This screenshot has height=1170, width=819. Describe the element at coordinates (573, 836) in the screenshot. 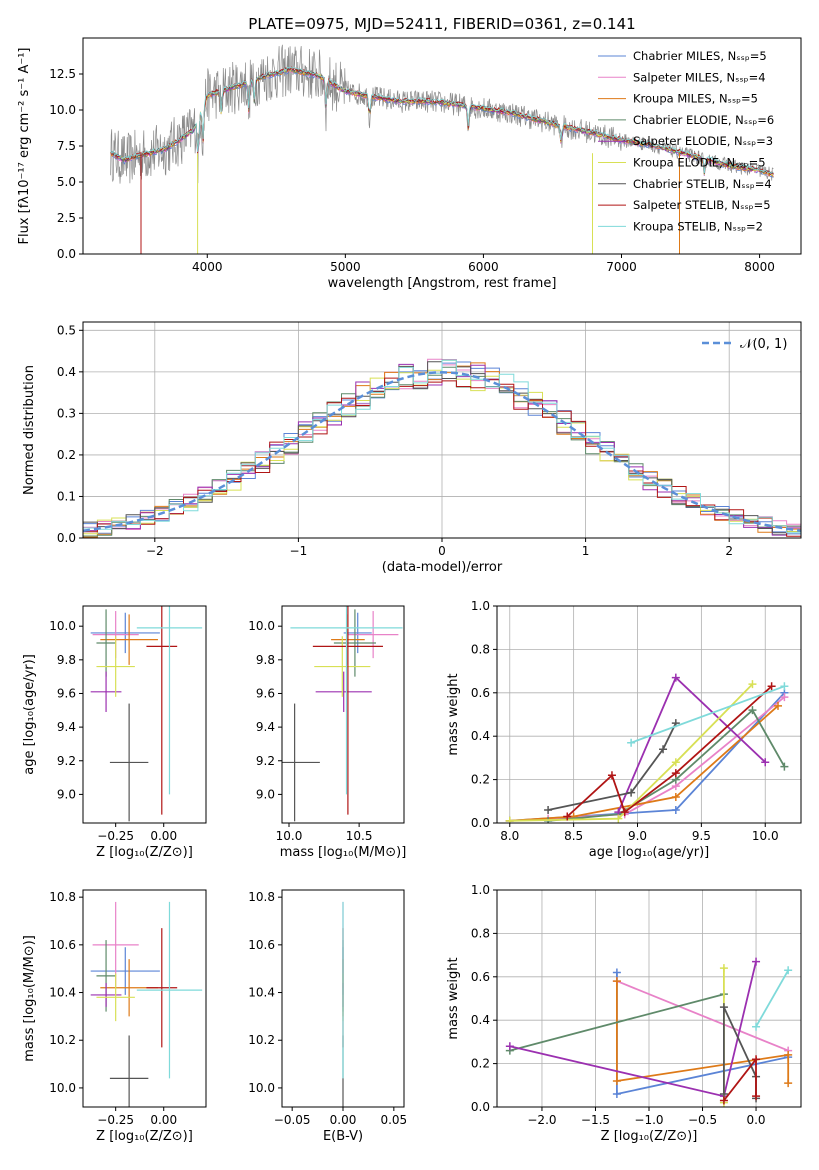

I see `x-tick-label: 8.5` at that location.